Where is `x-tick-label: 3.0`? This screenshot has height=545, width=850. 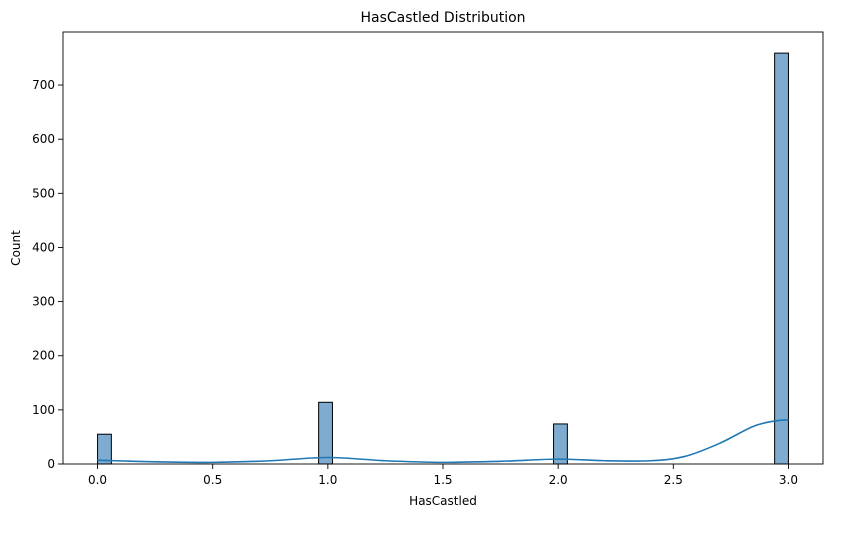 x-tick-label: 3.0 is located at coordinates (788, 480).